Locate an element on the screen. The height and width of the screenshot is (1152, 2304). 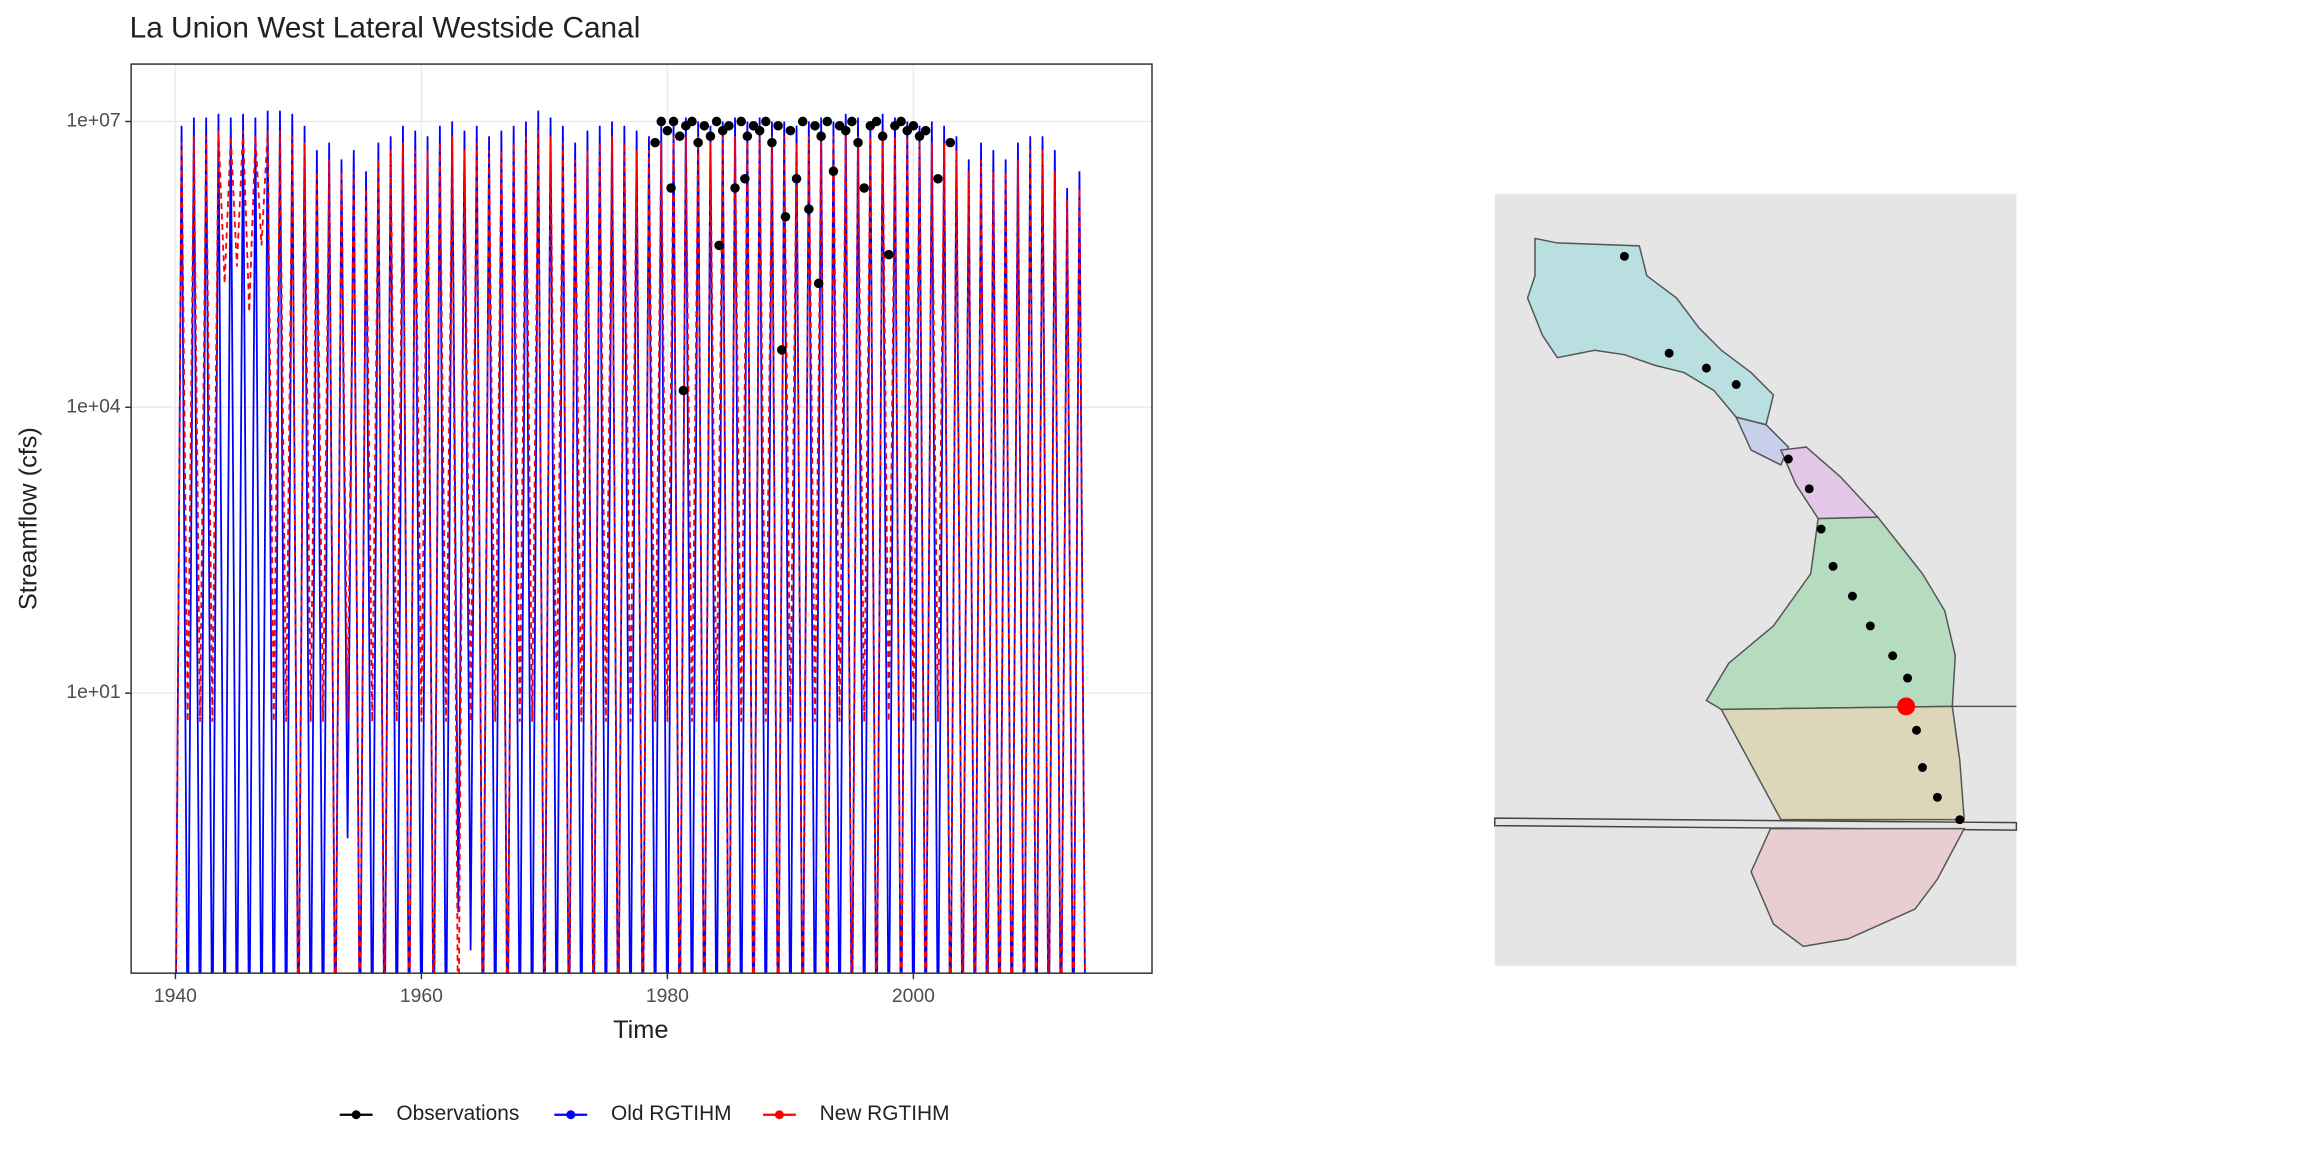
legend: Observations Old RGTIHM New RGTIHM is located at coordinates (644, 1113).